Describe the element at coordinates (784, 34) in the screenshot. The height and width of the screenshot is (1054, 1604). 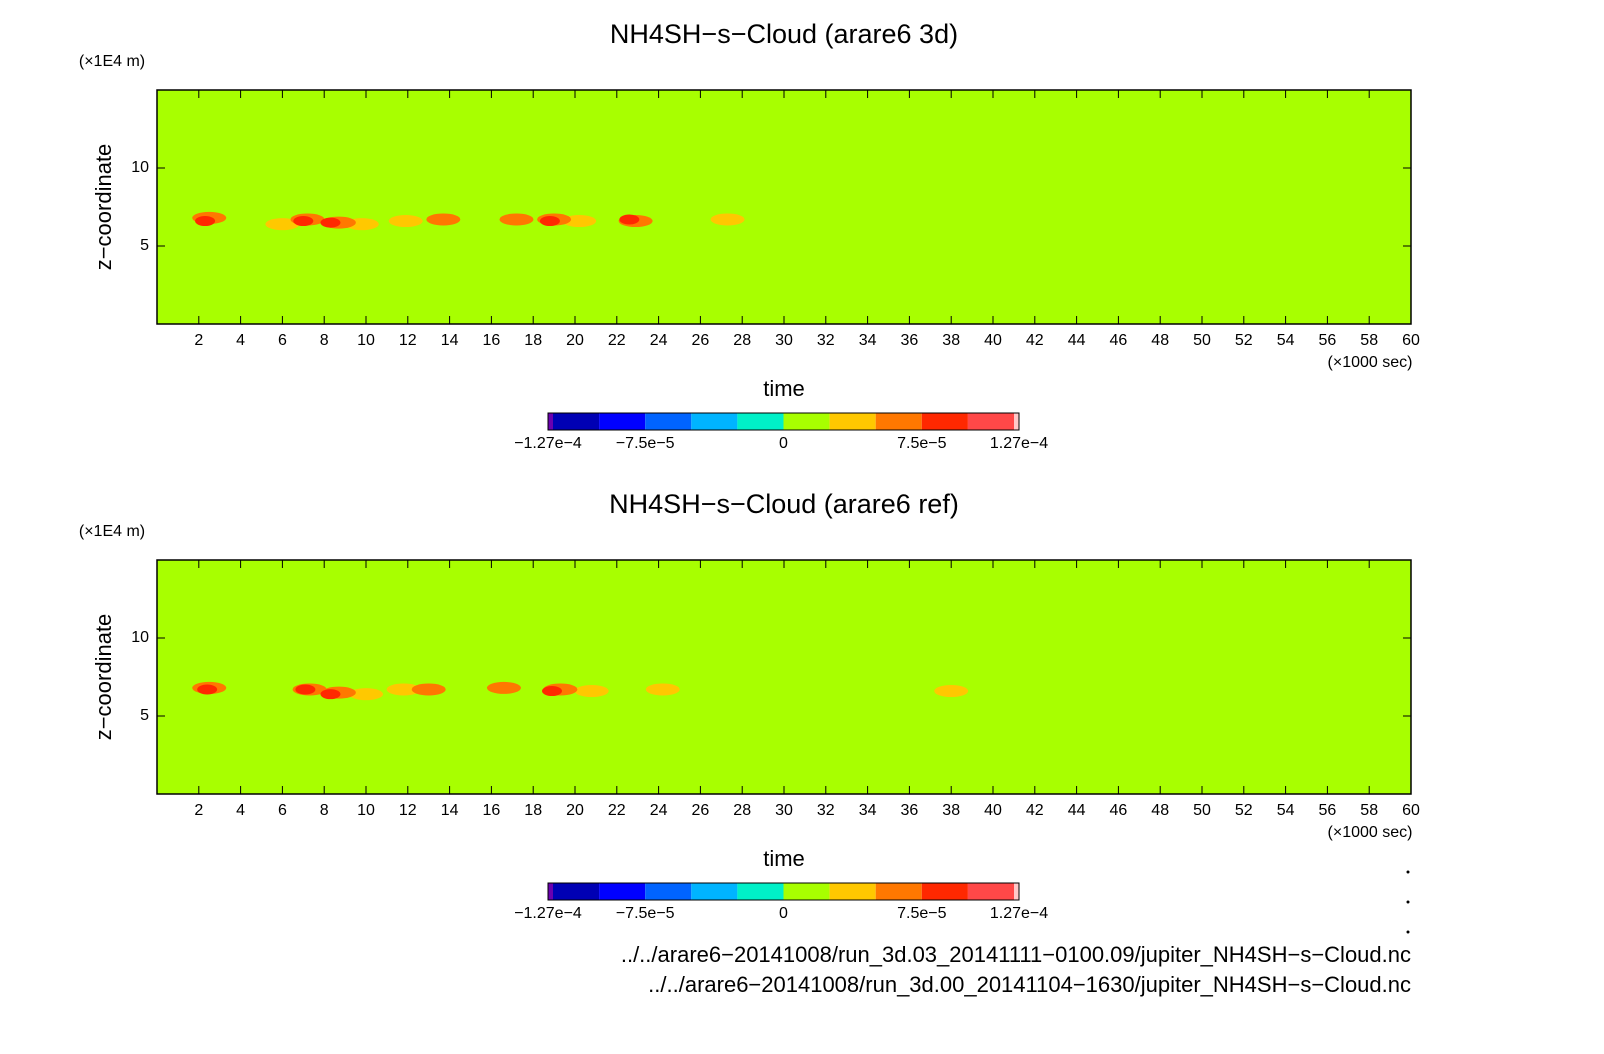
I see `chart-title: NH4SH−s−Cloud (arare6 3d)` at that location.